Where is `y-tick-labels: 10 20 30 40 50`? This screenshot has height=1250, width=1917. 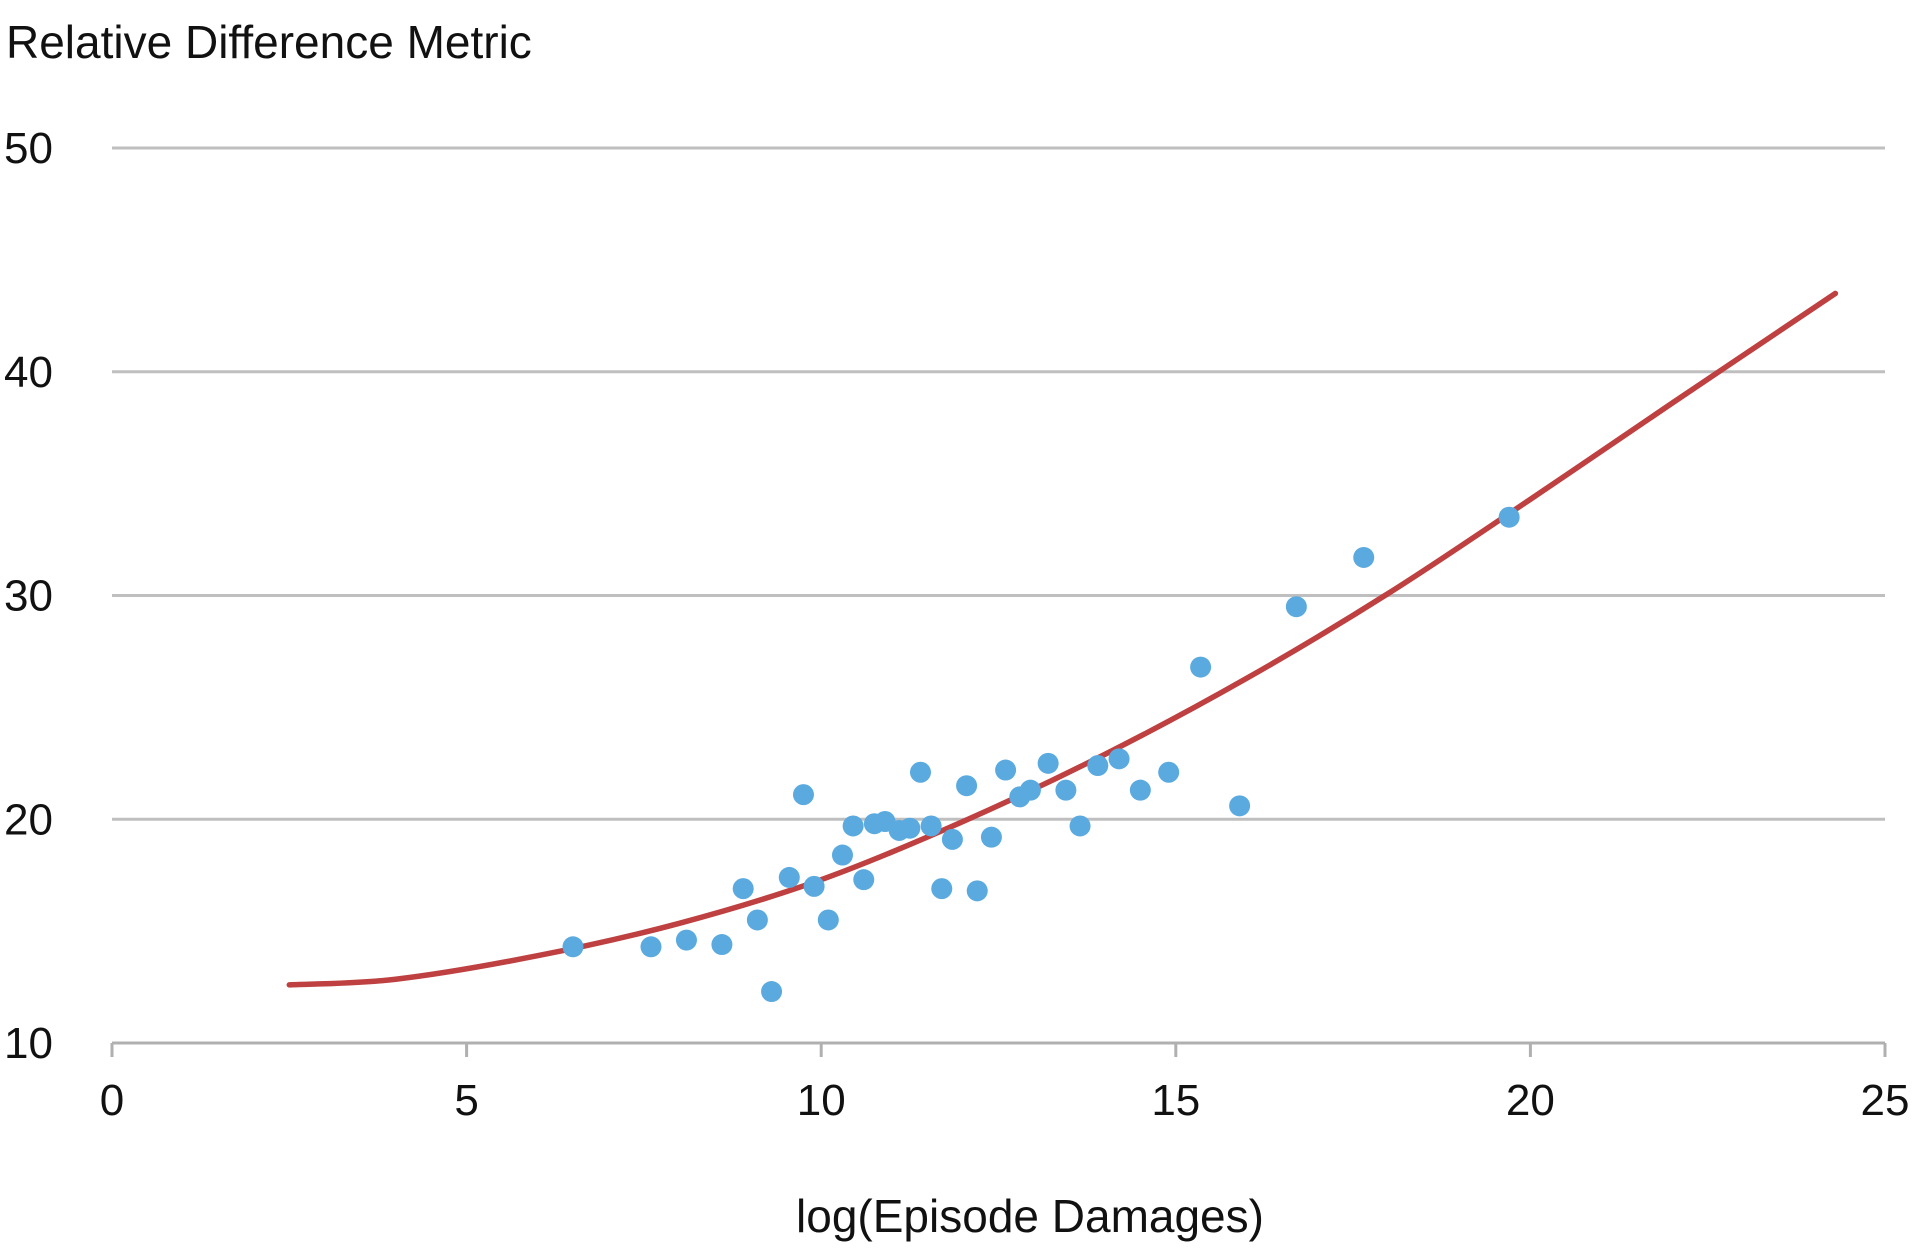
y-tick-labels: 10 20 30 40 50 is located at coordinates (28, 596).